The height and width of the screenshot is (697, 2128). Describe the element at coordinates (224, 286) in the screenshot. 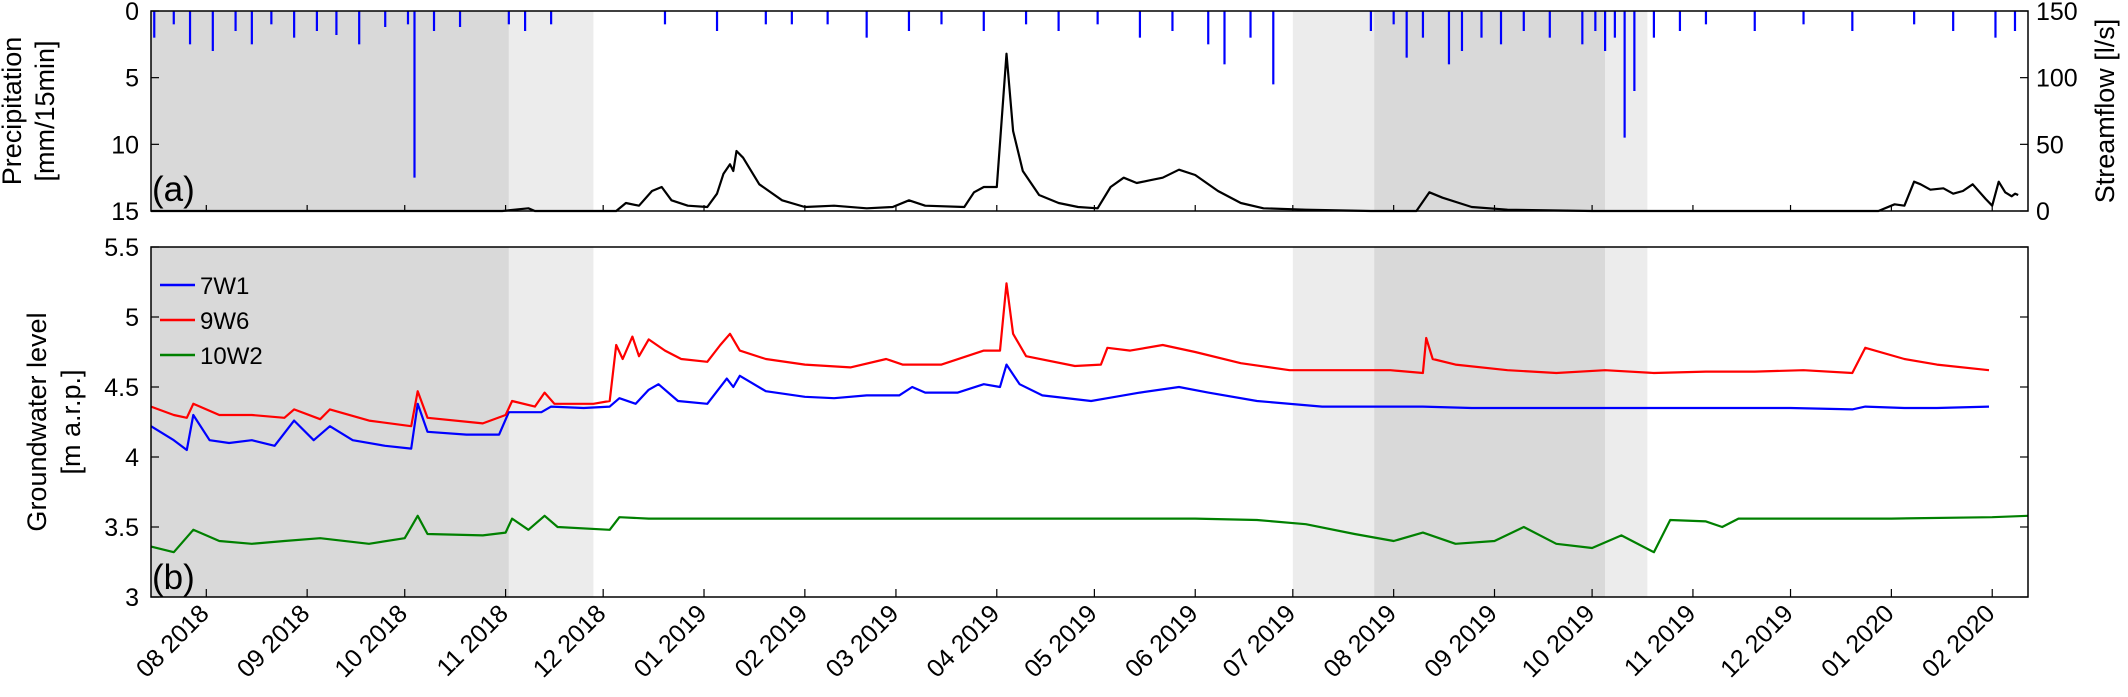

I see `legend-label-7w1: 7W1` at that location.